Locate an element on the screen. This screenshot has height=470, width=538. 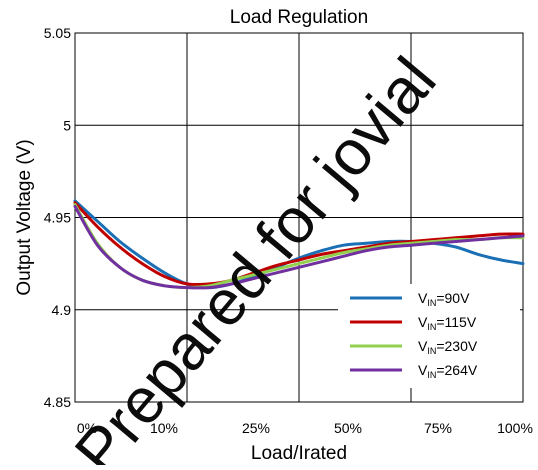
legend-entry-label: VIN=230V is located at coordinates (448, 347).